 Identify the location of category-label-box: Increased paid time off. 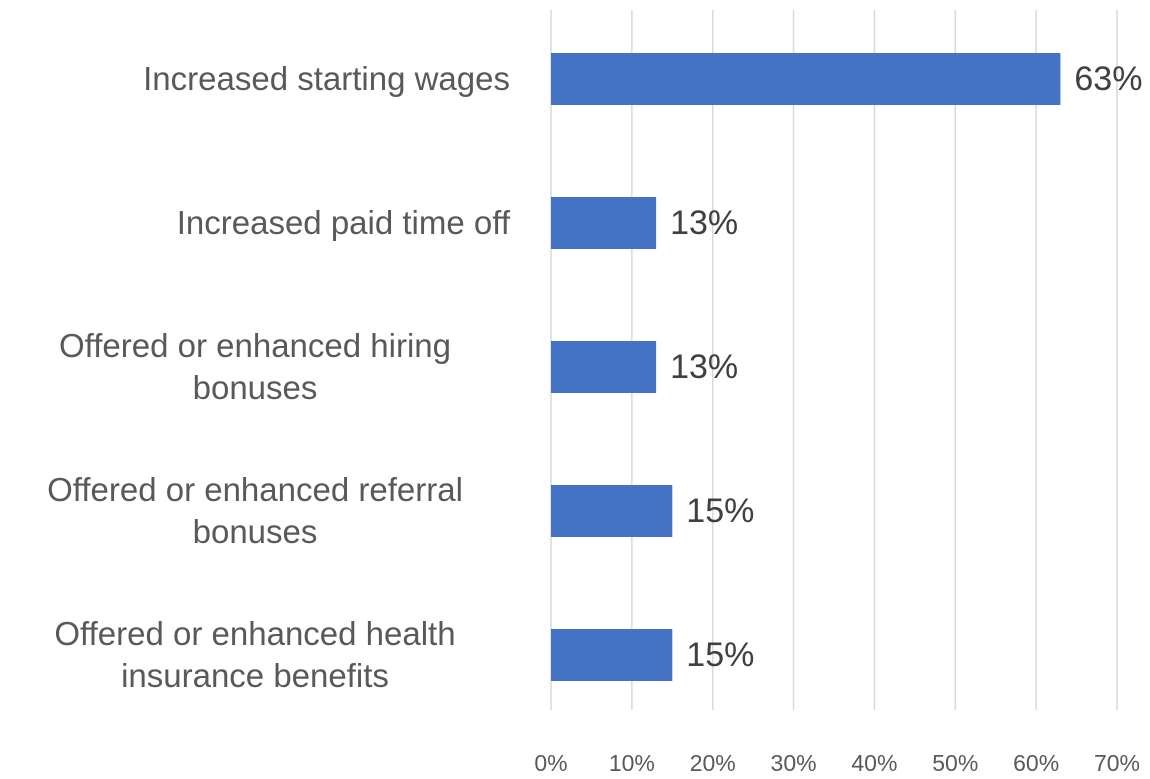
(255, 223).